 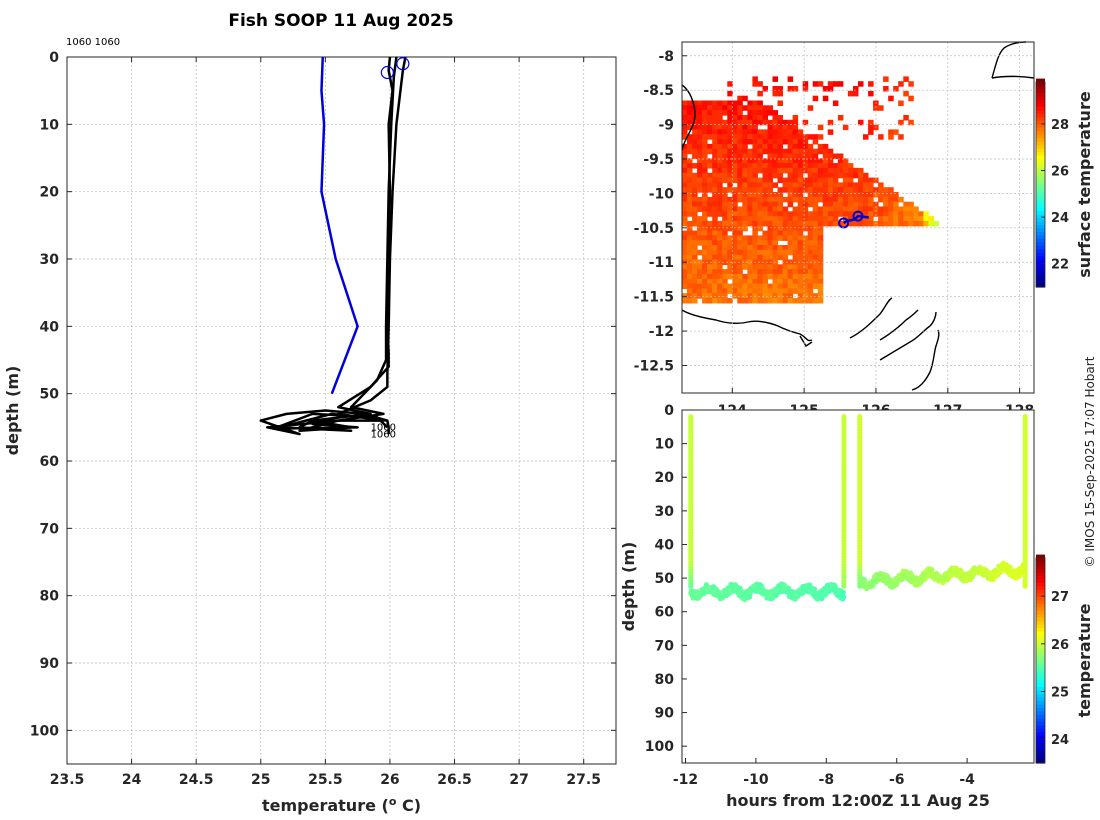 What do you see at coordinates (383, 428) in the screenshot?
I see `station-annotation: 1060` at bounding box center [383, 428].